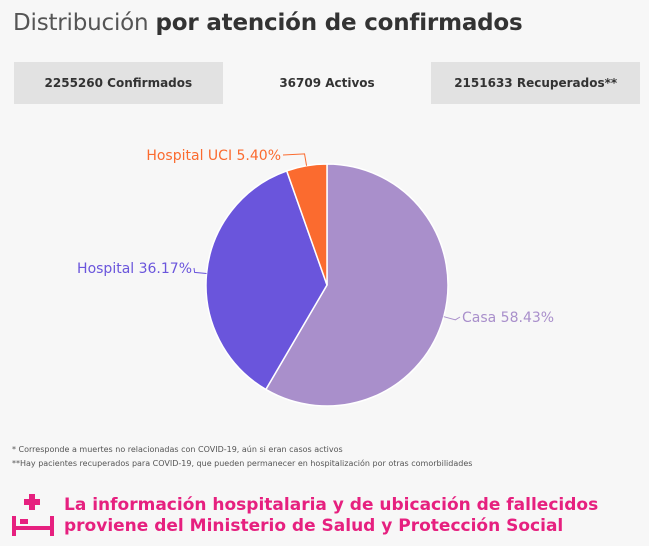 The height and width of the screenshot is (546, 649). I want to click on tab-recuperados: 2151633 Recuperados**, so click(536, 83).